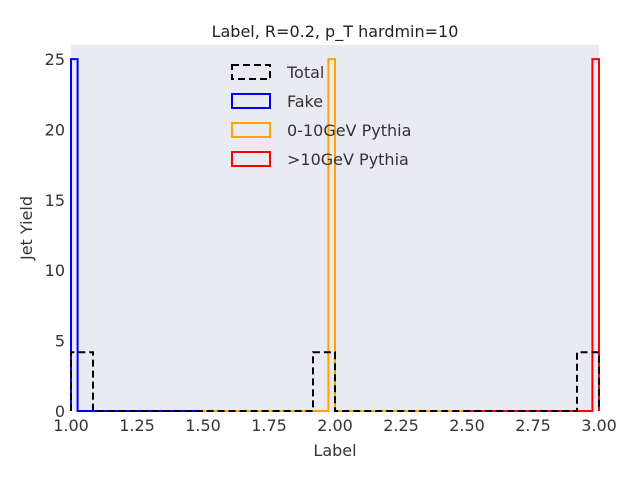 This screenshot has height=480, width=640. I want to click on x-tick-label: 2.75, so click(533, 425).